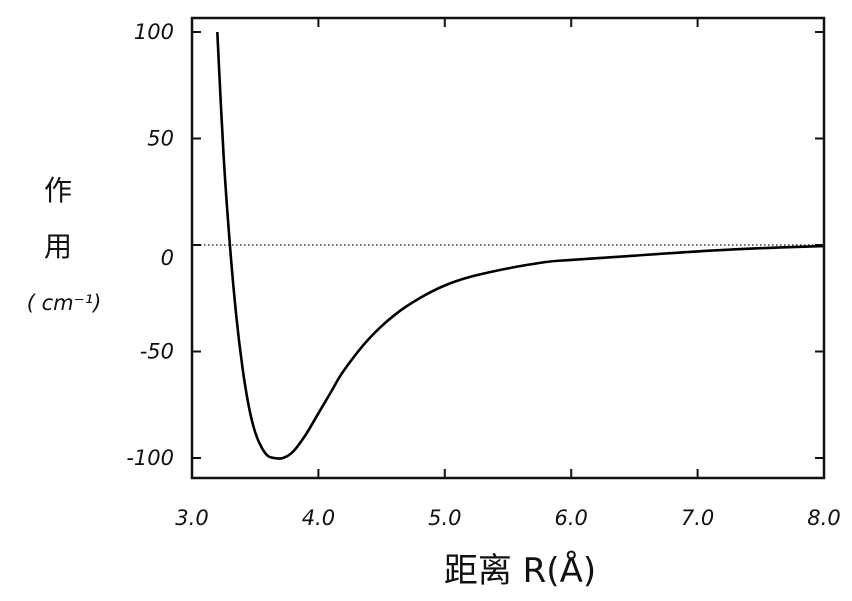  What do you see at coordinates (154, 32) in the screenshot?
I see `y-tick-label-0: 100` at bounding box center [154, 32].